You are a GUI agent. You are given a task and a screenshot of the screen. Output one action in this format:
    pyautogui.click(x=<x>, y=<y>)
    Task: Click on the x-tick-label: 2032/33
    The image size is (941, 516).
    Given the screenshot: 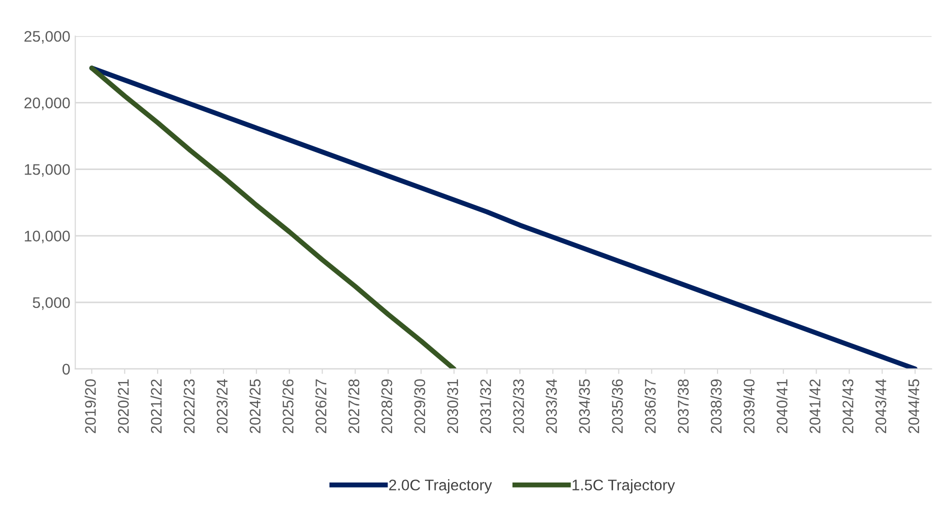 What is the action you would take?
    pyautogui.click(x=518, y=406)
    